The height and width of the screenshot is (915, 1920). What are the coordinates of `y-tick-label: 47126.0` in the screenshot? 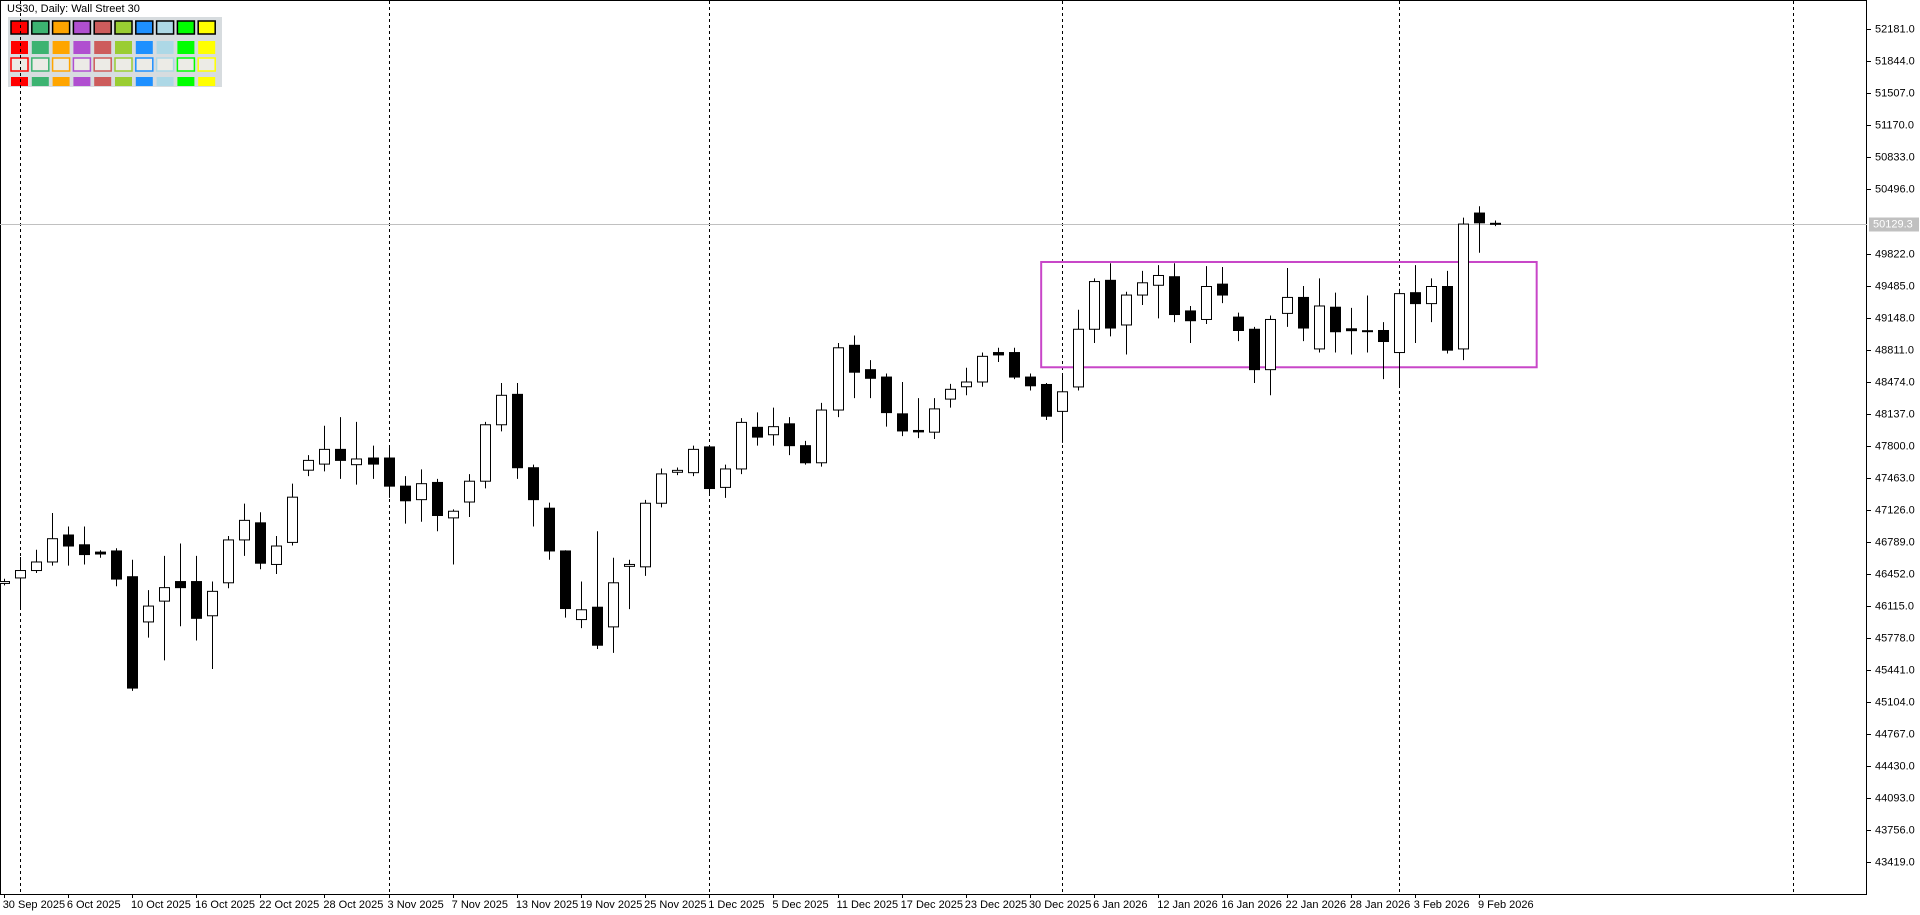 It's located at (1895, 510).